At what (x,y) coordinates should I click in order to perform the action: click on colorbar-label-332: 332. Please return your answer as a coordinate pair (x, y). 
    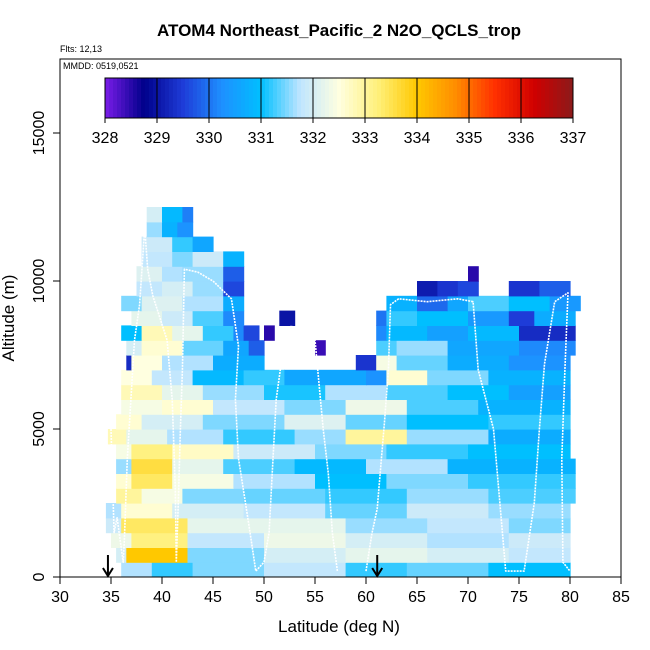
    Looking at the image, I should click on (313, 138).